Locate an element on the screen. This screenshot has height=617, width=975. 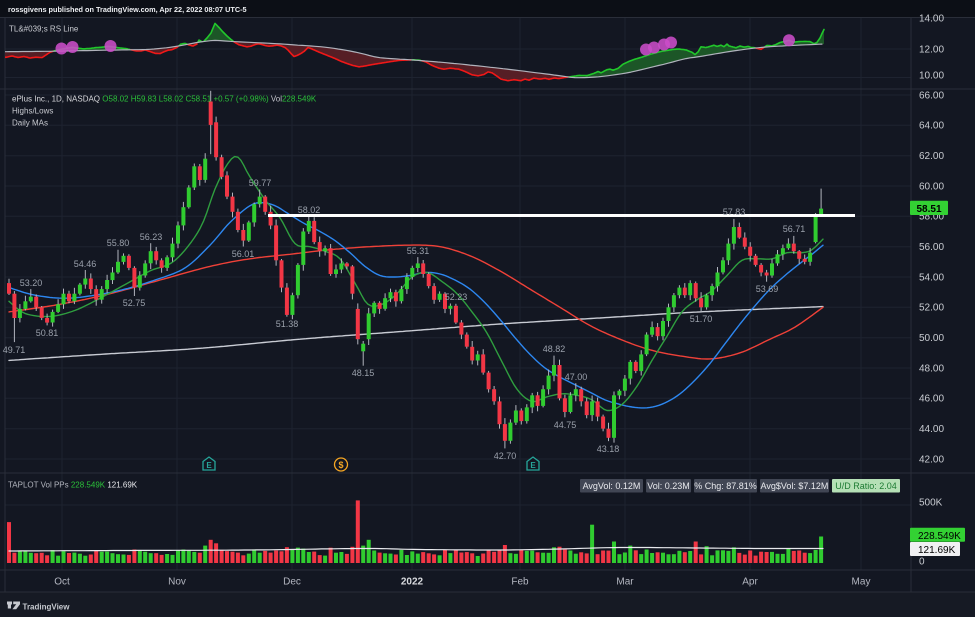
svg-text: 51.38 is located at coordinates (287, 324).